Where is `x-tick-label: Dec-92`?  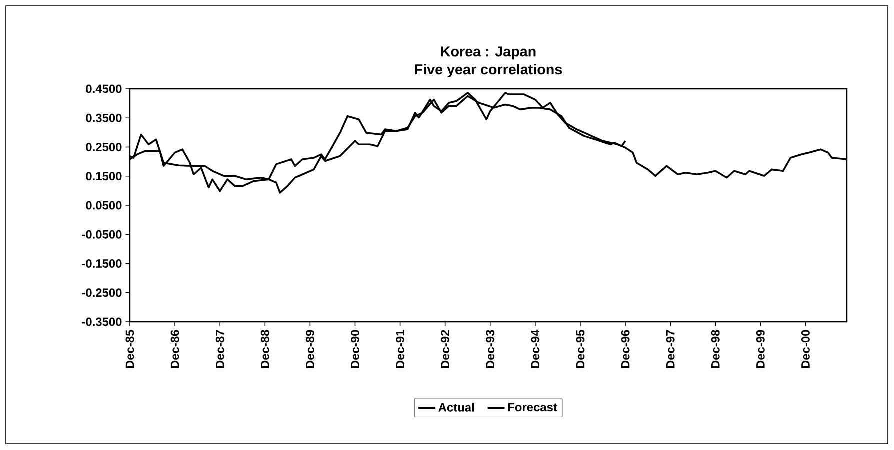
x-tick-label: Dec-92 is located at coordinates (445, 349).